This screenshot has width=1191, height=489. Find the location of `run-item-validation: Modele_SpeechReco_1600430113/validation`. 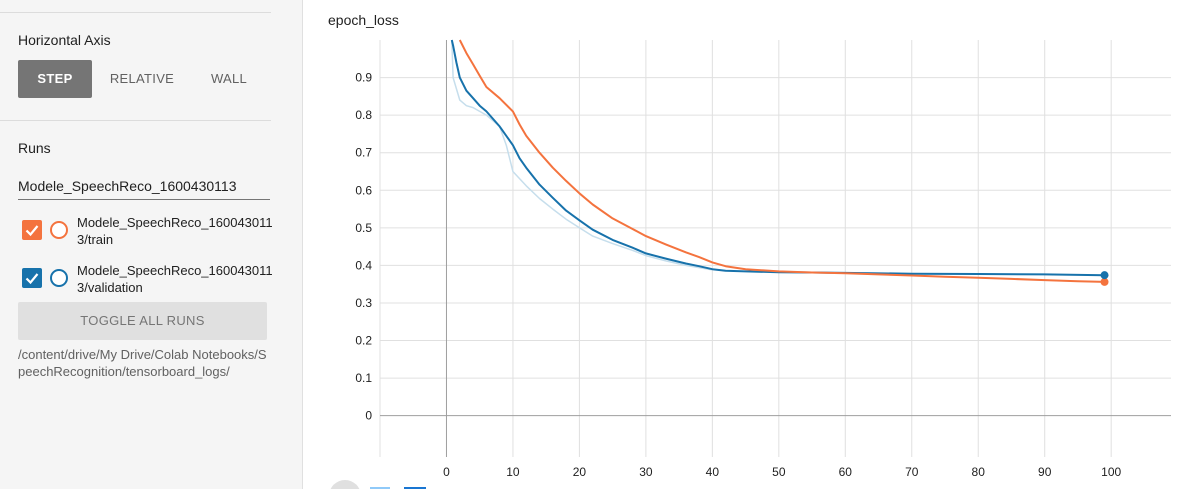

run-item-validation: Modele_SpeechReco_1600430113/validation is located at coordinates (147, 282).